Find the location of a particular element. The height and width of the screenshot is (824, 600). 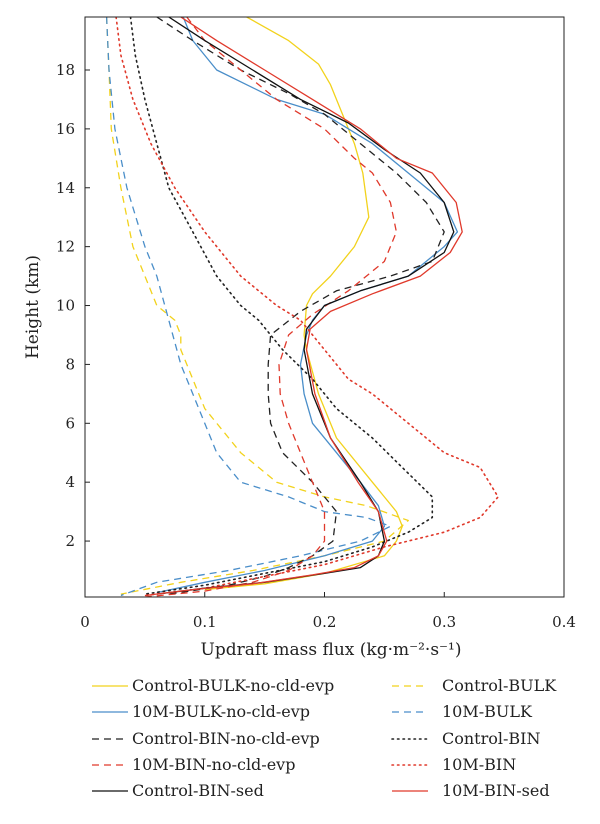

y-tick-label: 6 is located at coordinates (70, 423).